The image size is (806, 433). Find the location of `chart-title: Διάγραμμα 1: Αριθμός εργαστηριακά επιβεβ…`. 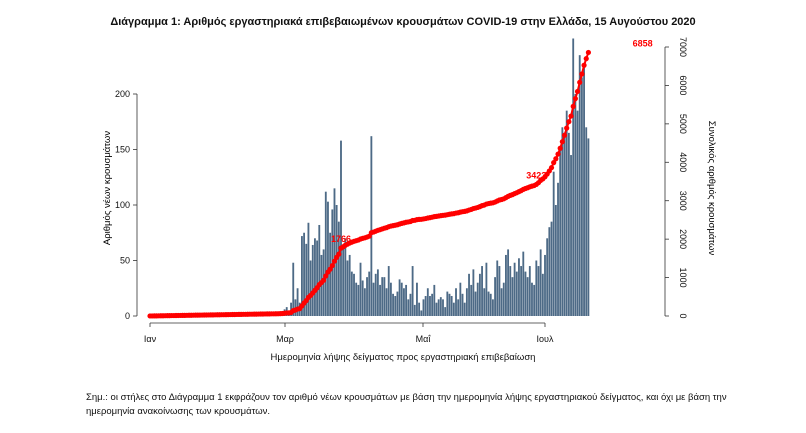

chart-title: Διάγραμμα 1: Αριθμός εργαστηριακά επιβεβ… is located at coordinates (403, 22).